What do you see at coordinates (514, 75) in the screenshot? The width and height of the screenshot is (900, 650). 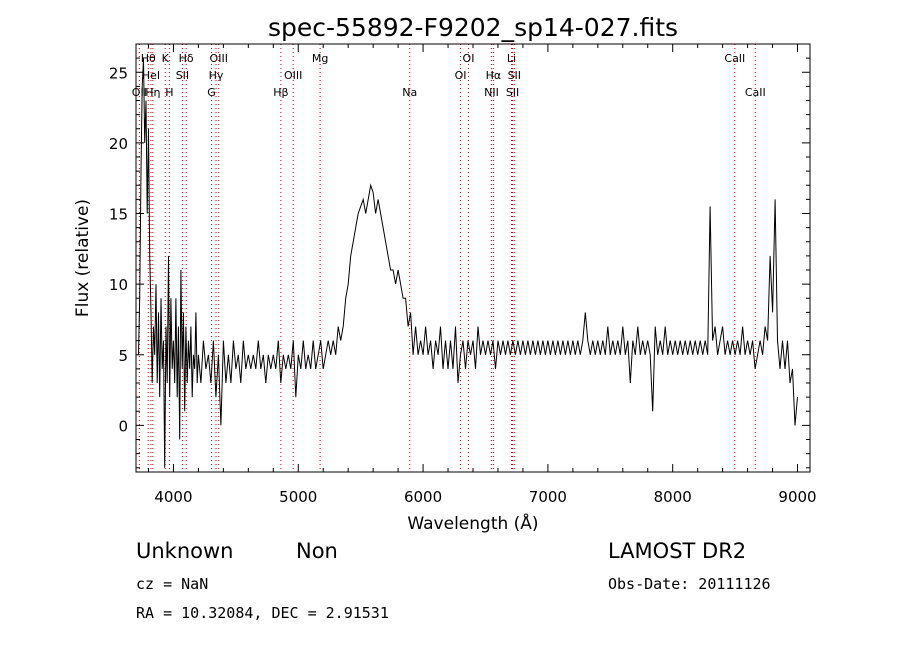 I see `spectral-label-20: SII` at bounding box center [514, 75].